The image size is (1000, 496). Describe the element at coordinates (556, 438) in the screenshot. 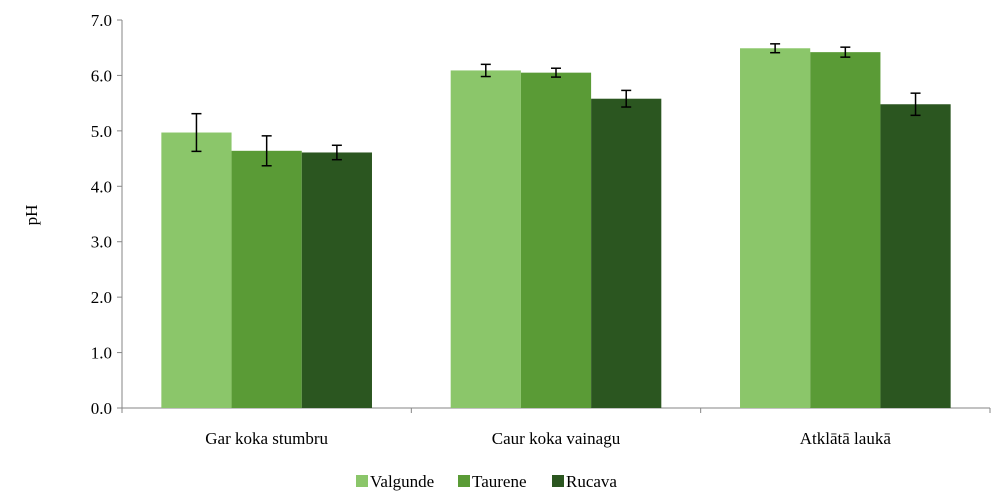

I see `x-category-label: Caur koka vainagu` at that location.